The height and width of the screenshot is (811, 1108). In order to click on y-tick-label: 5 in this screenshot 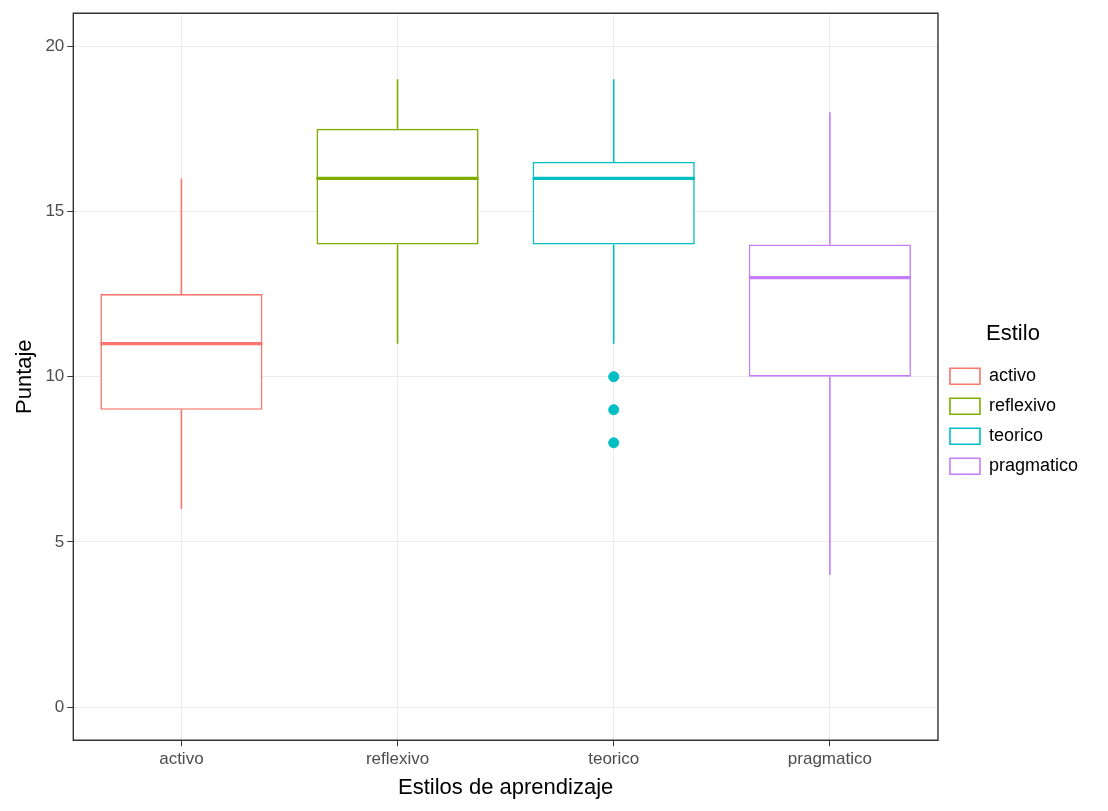, I will do `click(59, 541)`.